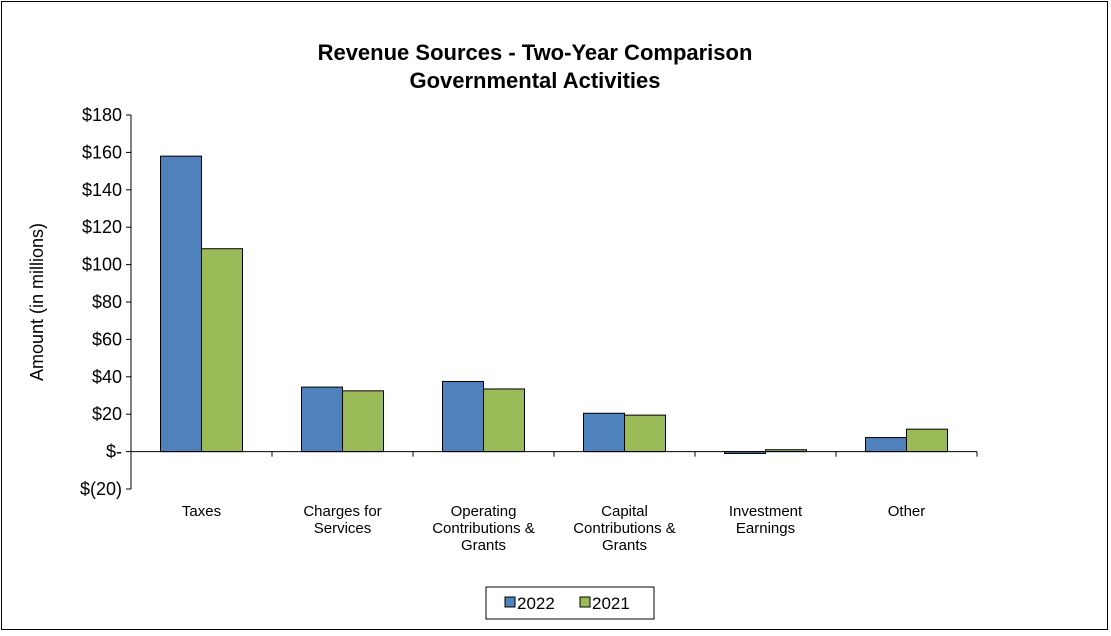  I want to click on legend-label-2021: 2021, so click(611, 603).